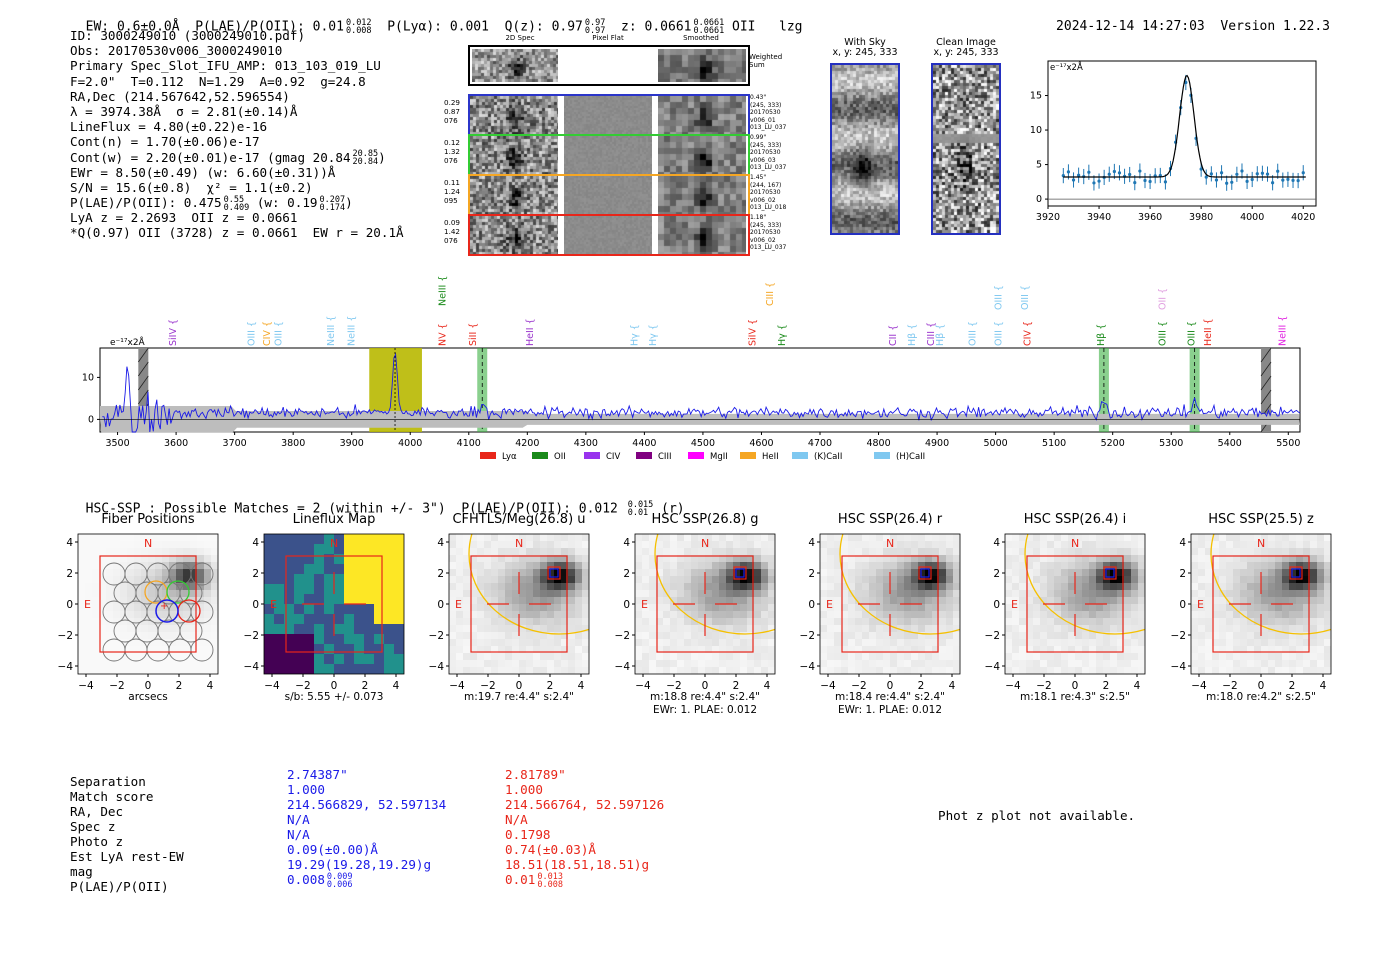 This screenshot has height=953, width=1400. What do you see at coordinates (367, 804) in the screenshot?
I see `table-cell: 214.566829, 52.597134` at bounding box center [367, 804].